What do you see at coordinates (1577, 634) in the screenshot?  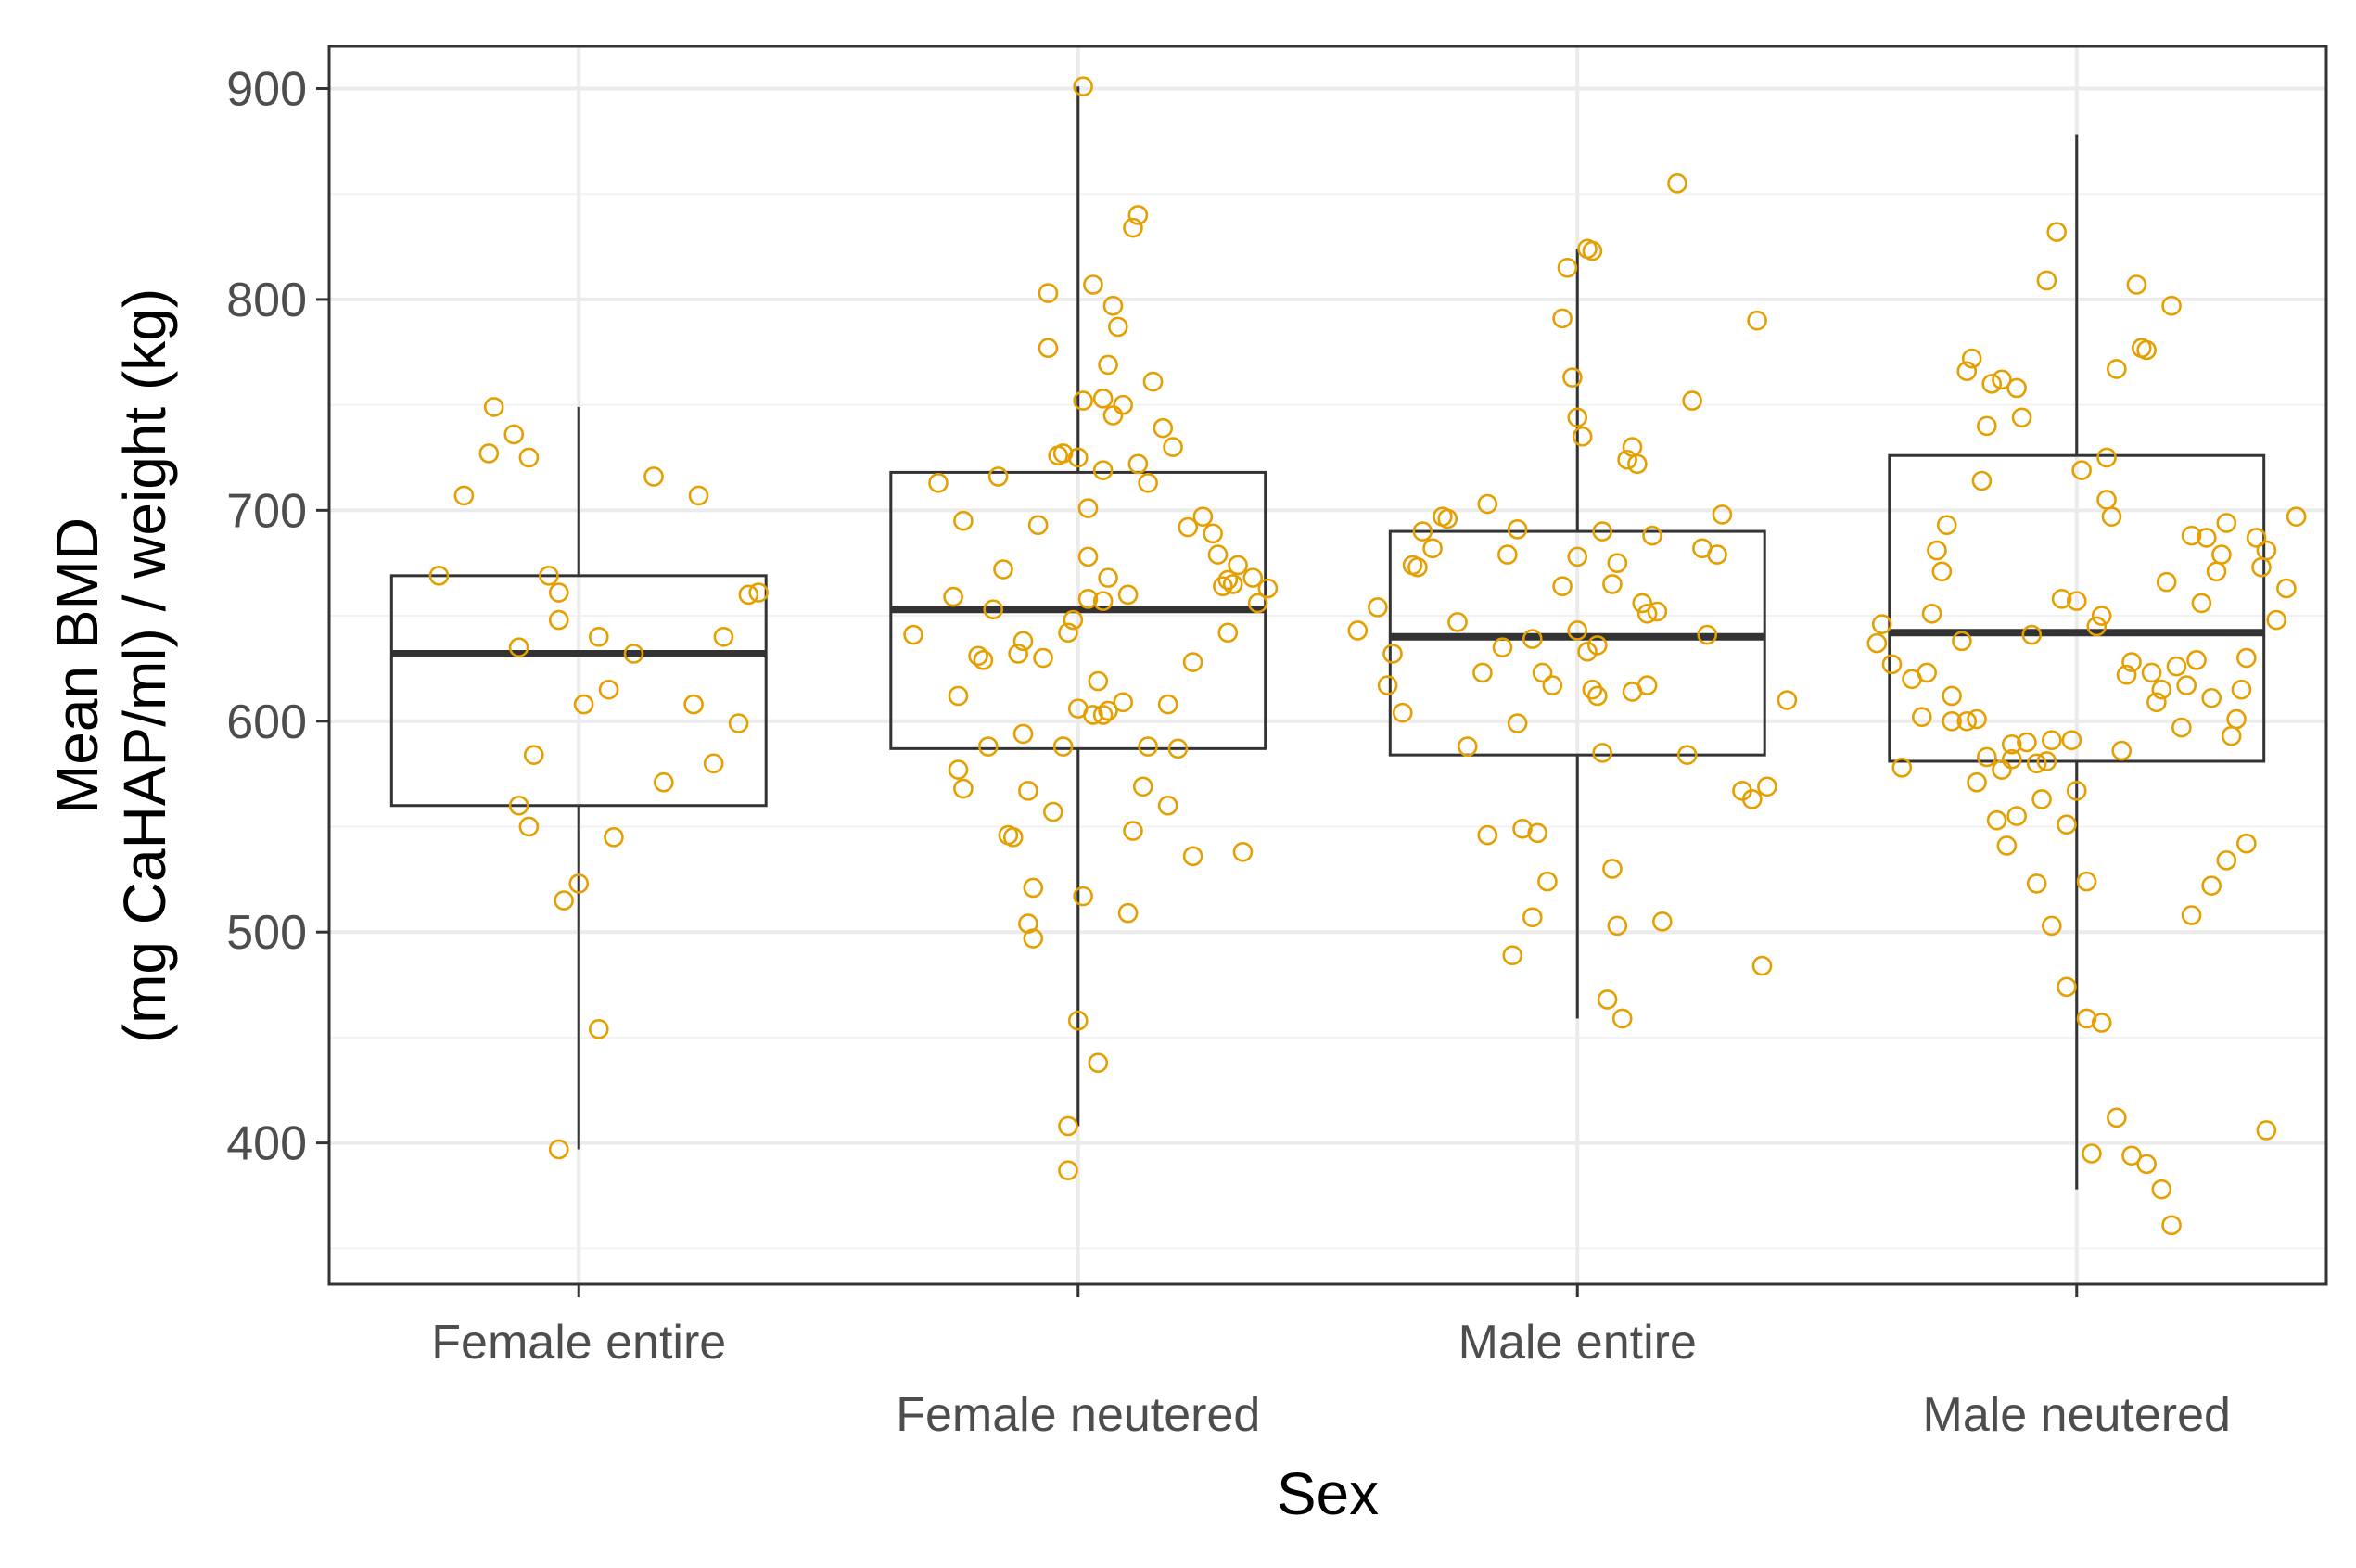 I see `box-male-entire` at bounding box center [1577, 634].